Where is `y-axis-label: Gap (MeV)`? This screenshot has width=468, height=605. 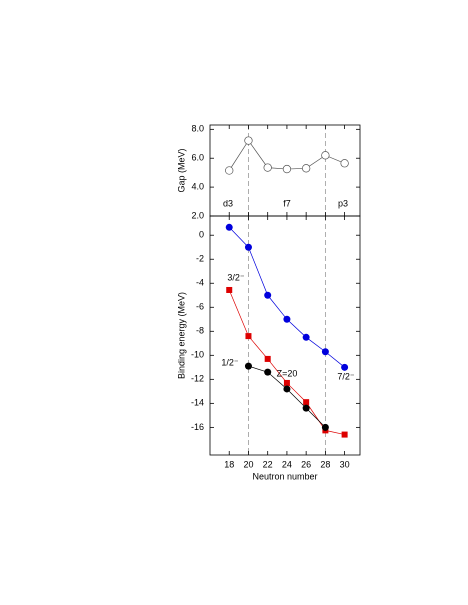
y-axis-label: Gap (MeV) is located at coordinates (181, 170).